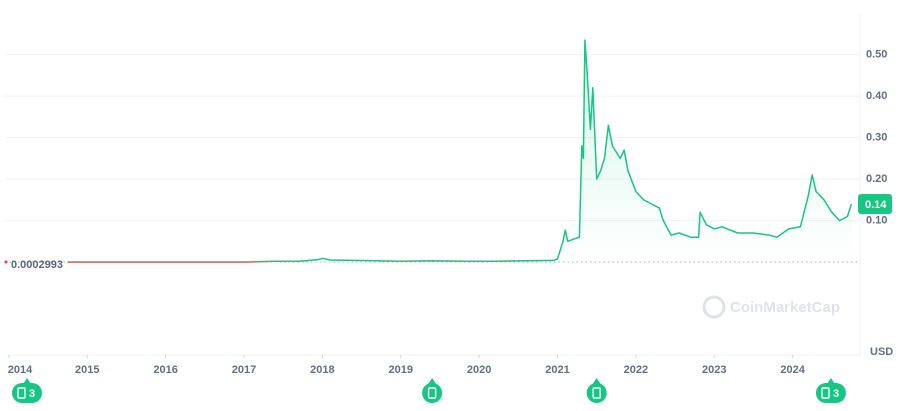 This screenshot has width=902, height=411. I want to click on x-tick-label: 2021, so click(557, 370).